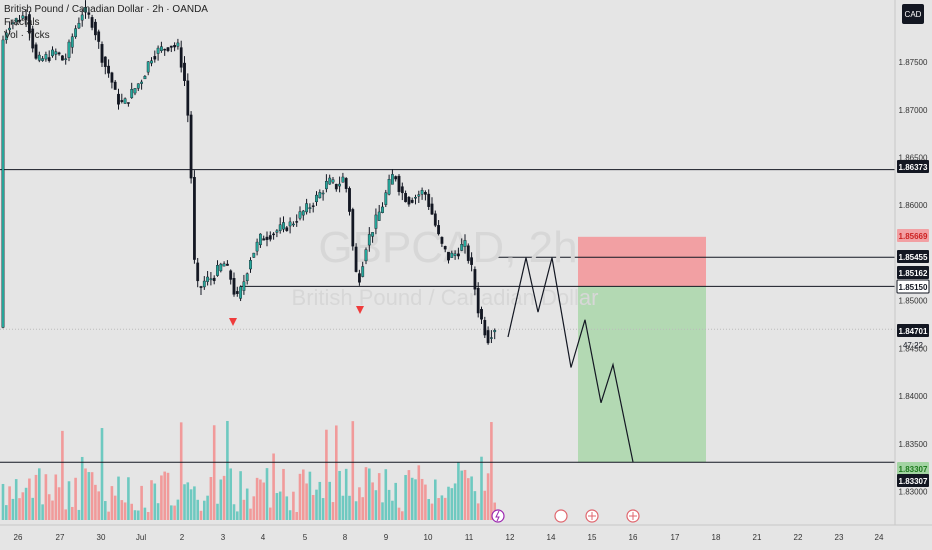  What do you see at coordinates (447, 247) in the screenshot?
I see `watermark-symbol: GBPCAD, 2h` at bounding box center [447, 247].